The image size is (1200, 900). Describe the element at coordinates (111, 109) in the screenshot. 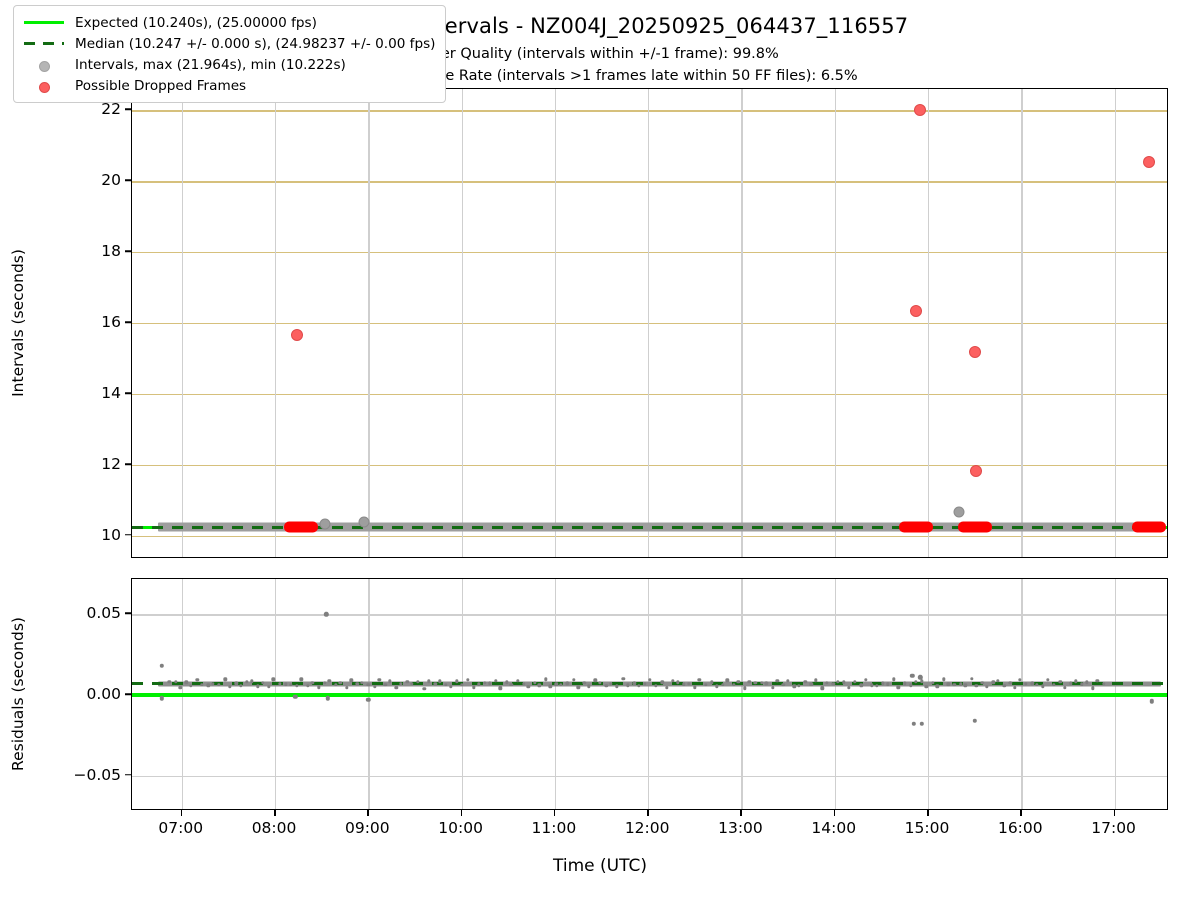

I see `y-tick-label: 22` at that location.